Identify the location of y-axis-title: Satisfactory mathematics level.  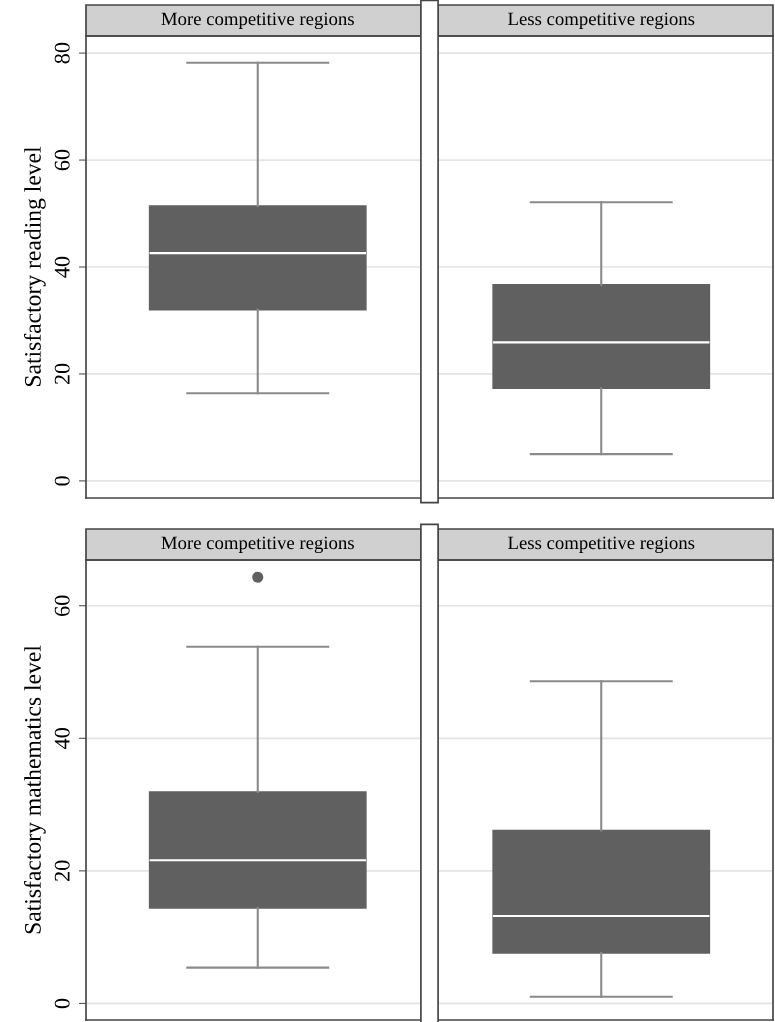
(34, 789).